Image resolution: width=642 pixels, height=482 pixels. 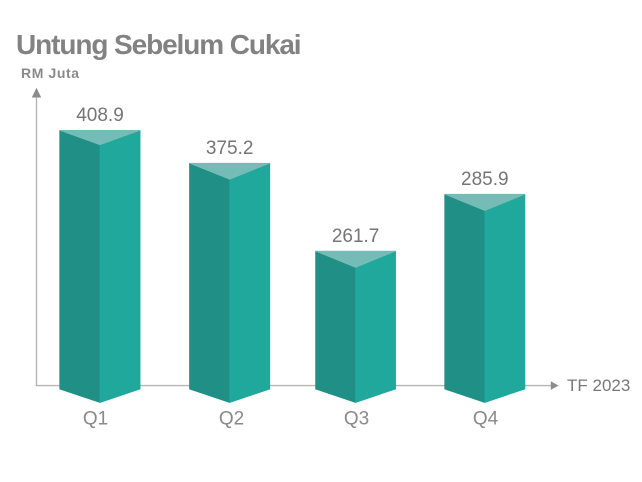 I want to click on svg-text: TF 2023, so click(x=598, y=385).